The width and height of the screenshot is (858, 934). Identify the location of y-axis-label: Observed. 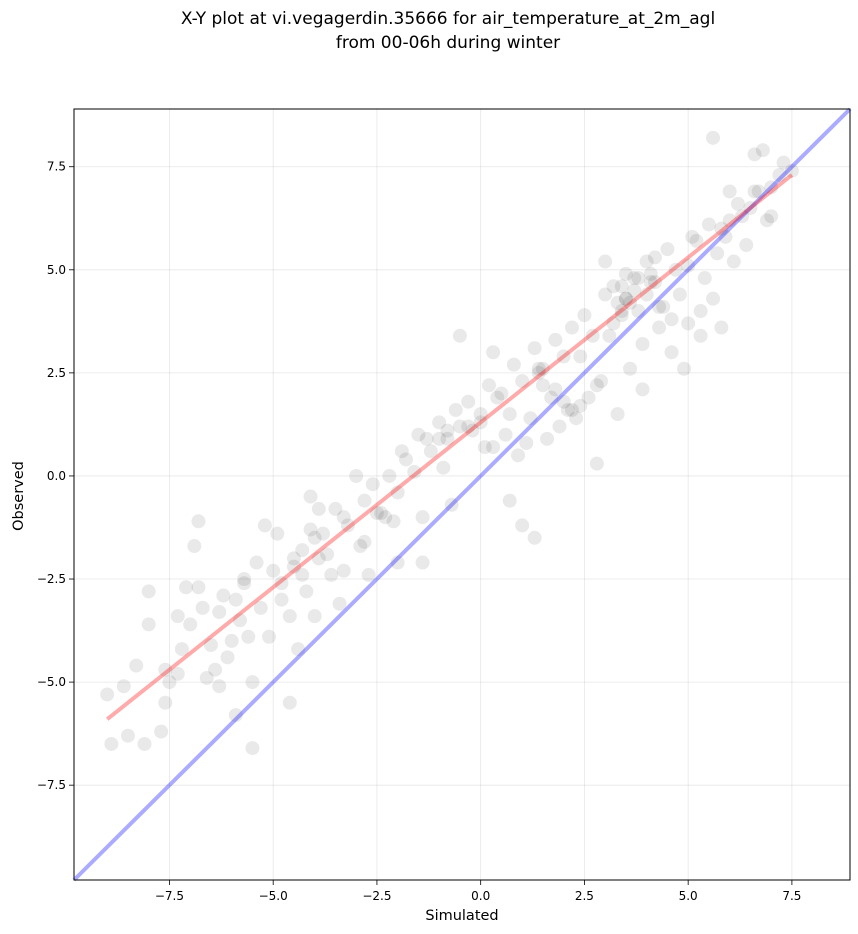
(19, 496).